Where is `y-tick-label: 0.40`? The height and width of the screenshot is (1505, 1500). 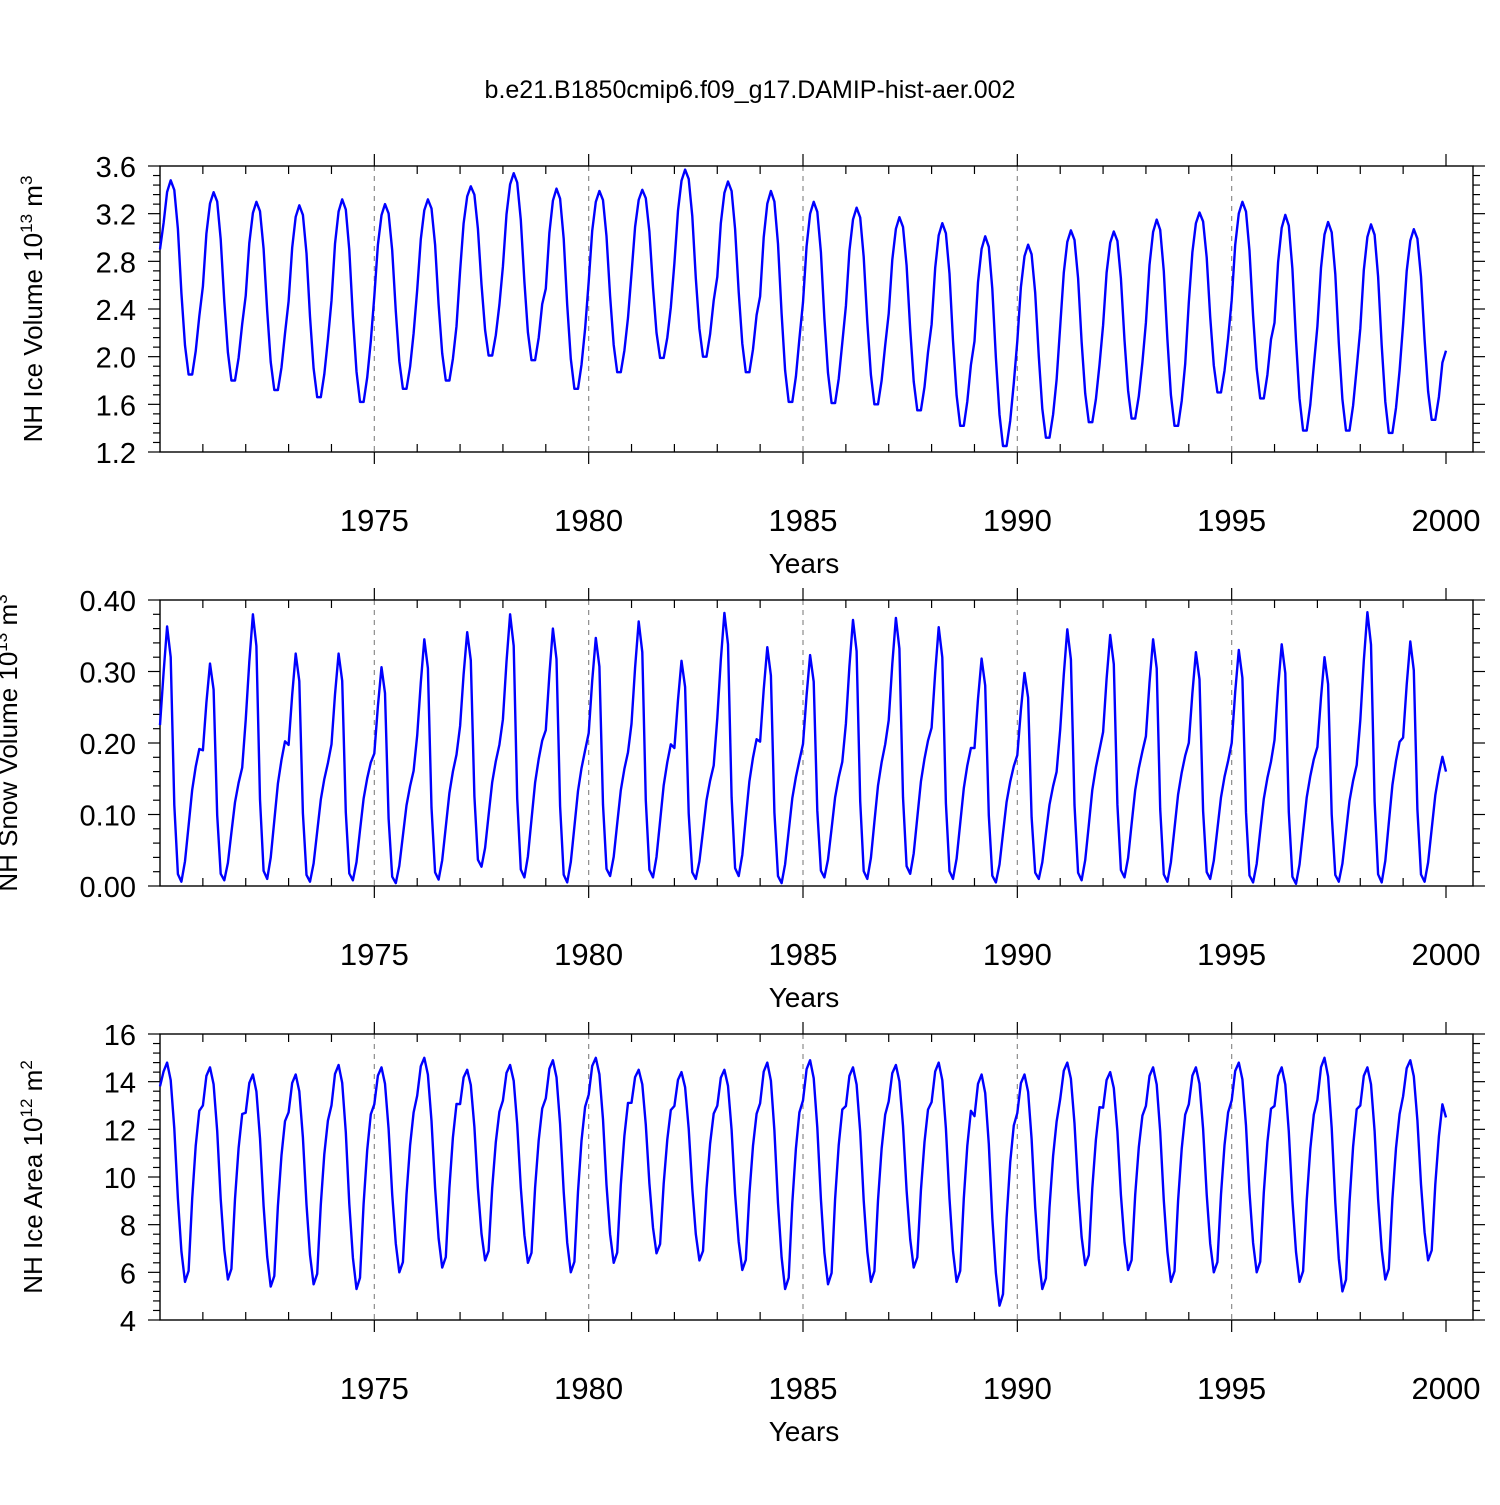
y-tick-label: 0.40 is located at coordinates (108, 602).